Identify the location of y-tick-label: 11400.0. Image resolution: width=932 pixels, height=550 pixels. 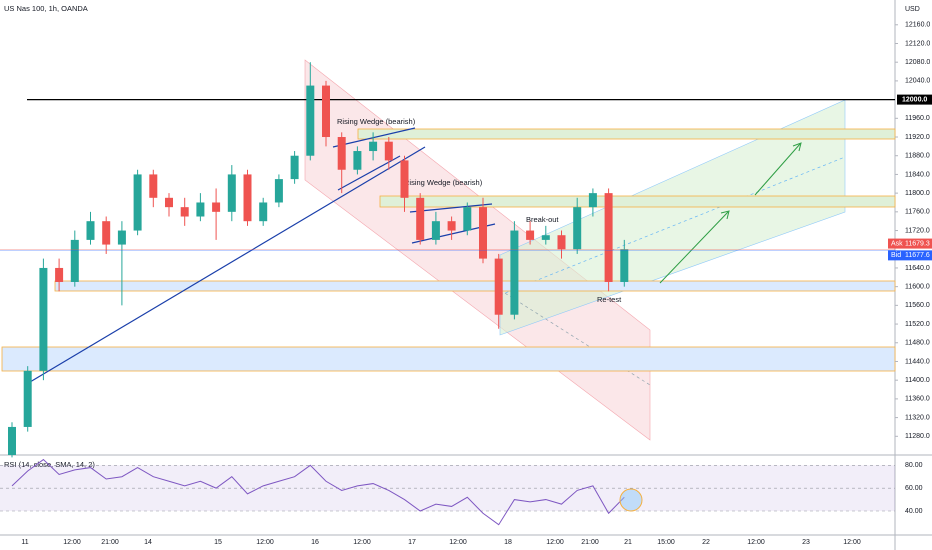
(917, 380).